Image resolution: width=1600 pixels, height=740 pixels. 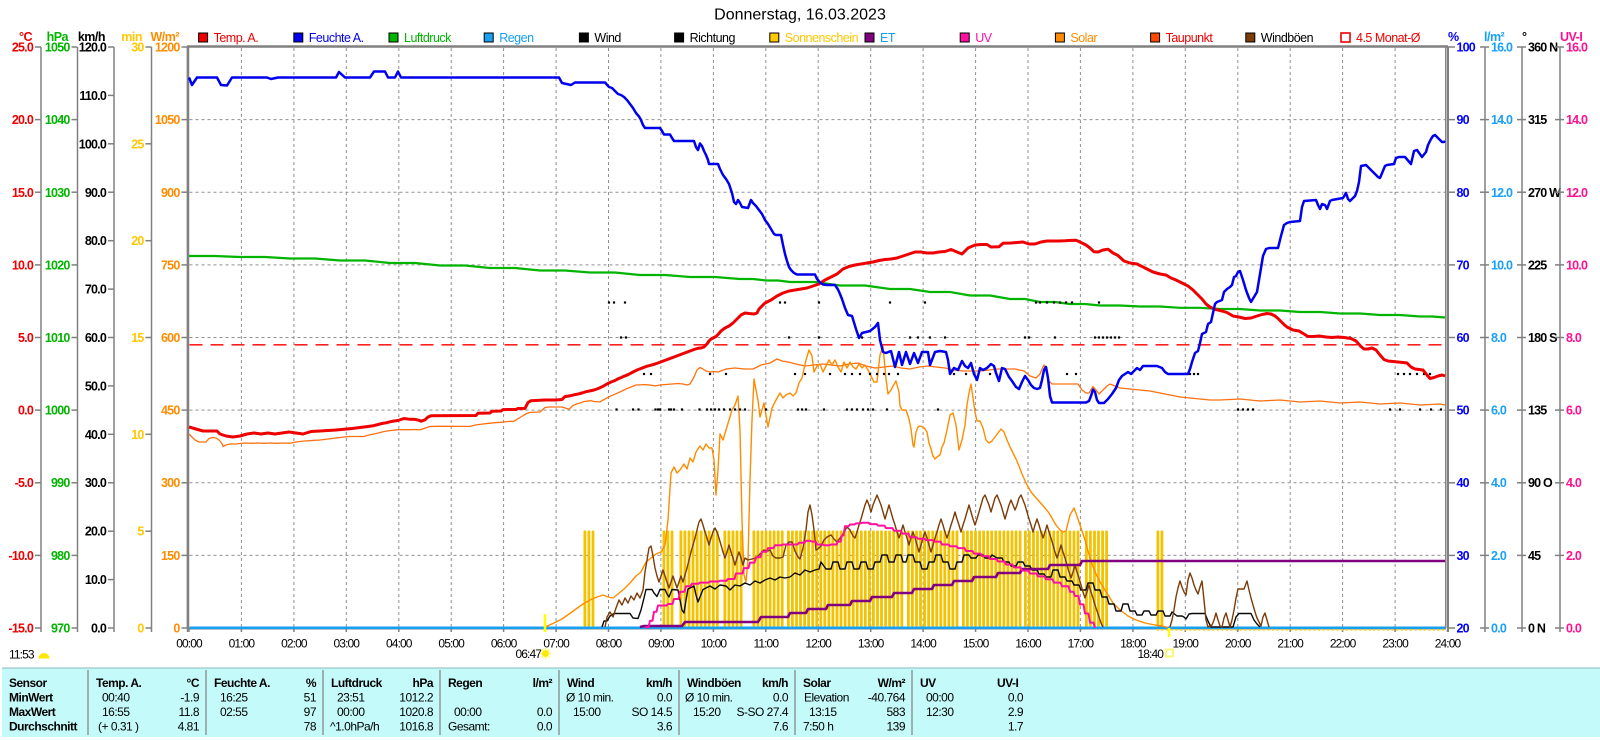 I want to click on svg-text: -40.764, so click(x=887, y=698).